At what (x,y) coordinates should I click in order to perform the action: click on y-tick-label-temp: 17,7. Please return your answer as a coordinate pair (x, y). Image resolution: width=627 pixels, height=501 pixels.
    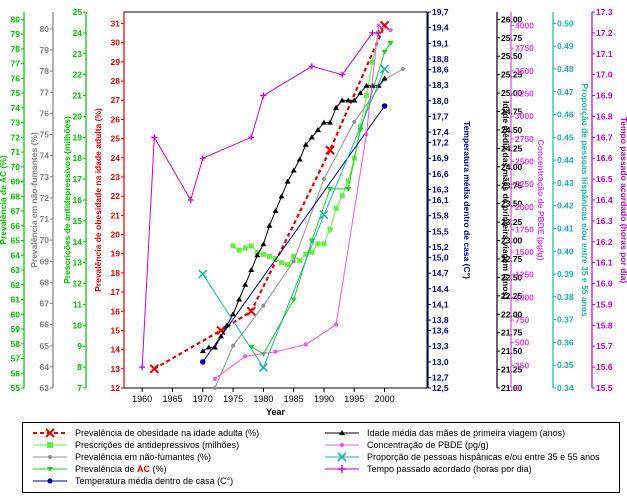
    Looking at the image, I should click on (440, 116).